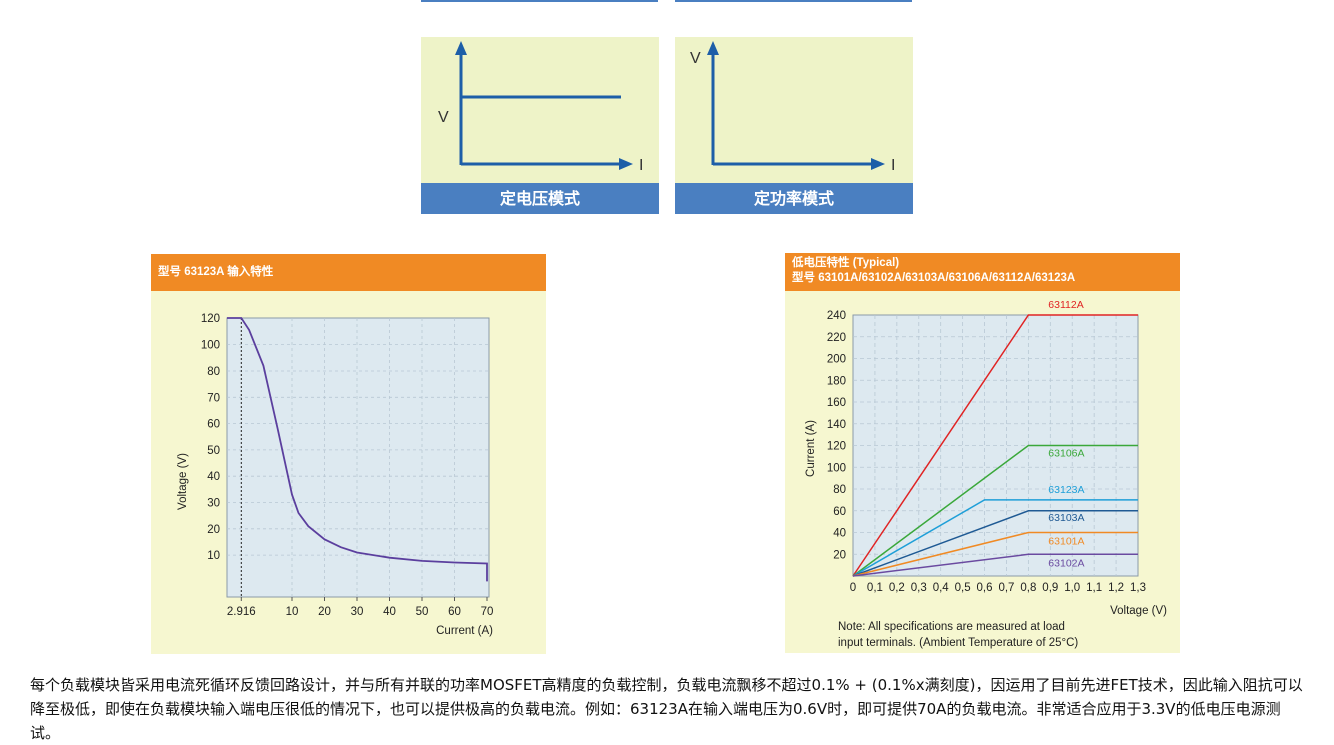  What do you see at coordinates (213, 504) in the screenshot?
I see `y-tick-label: 30` at bounding box center [213, 504].